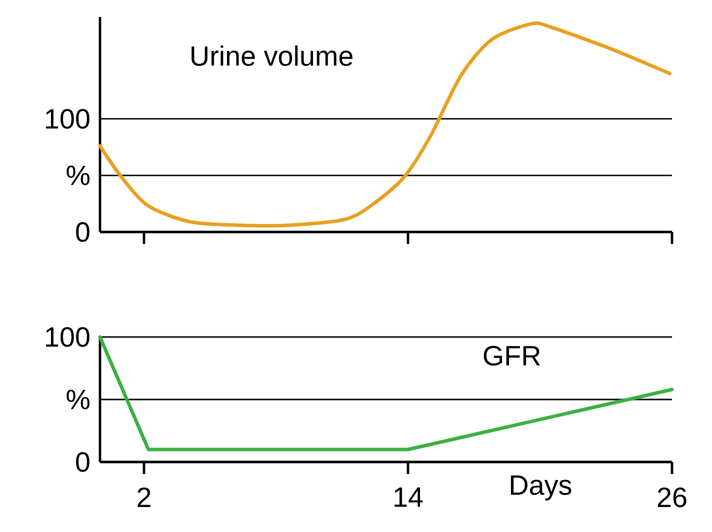 This screenshot has height=532, width=712. Describe the element at coordinates (144, 497) in the screenshot. I see `x-tick-label: 2` at that location.